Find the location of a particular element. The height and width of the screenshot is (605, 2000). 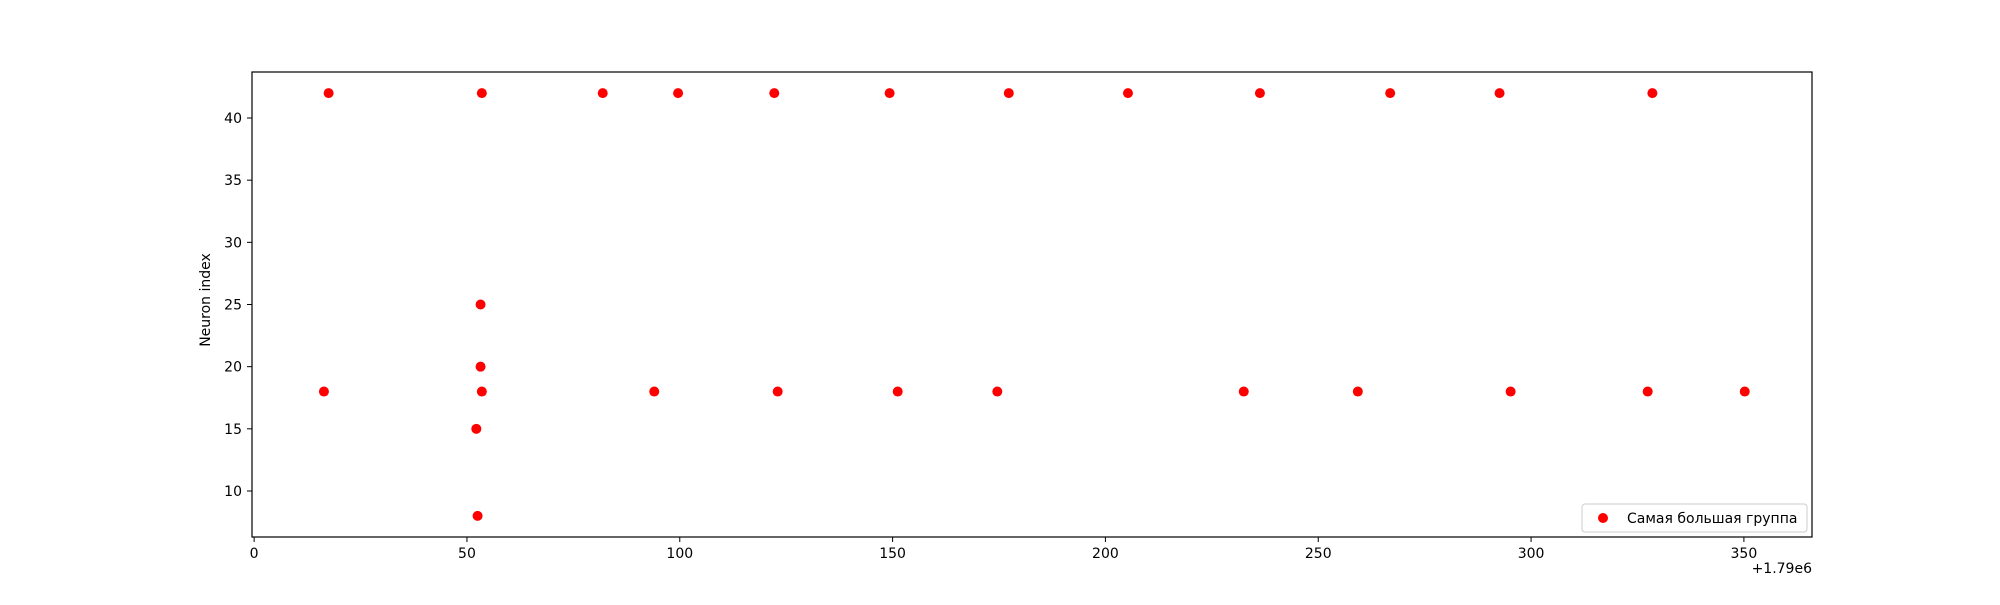

x-axis-ticks: 0 50 100 150 200 250 300 350 is located at coordinates (1004, 549).